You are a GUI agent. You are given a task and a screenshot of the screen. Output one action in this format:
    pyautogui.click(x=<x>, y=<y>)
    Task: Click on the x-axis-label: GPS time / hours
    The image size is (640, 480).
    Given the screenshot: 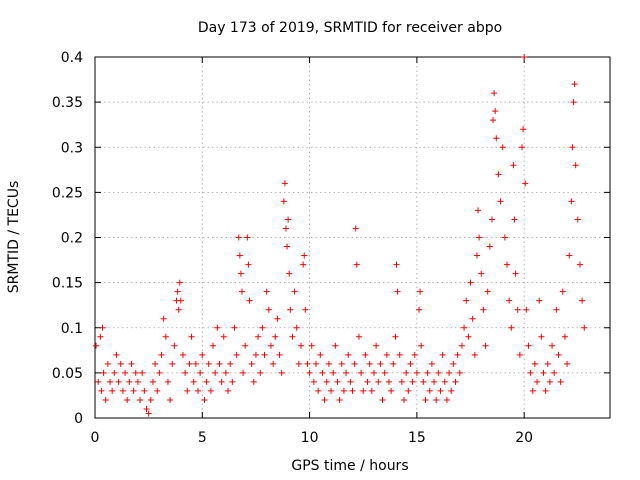 What is the action you would take?
    pyautogui.click(x=349, y=466)
    